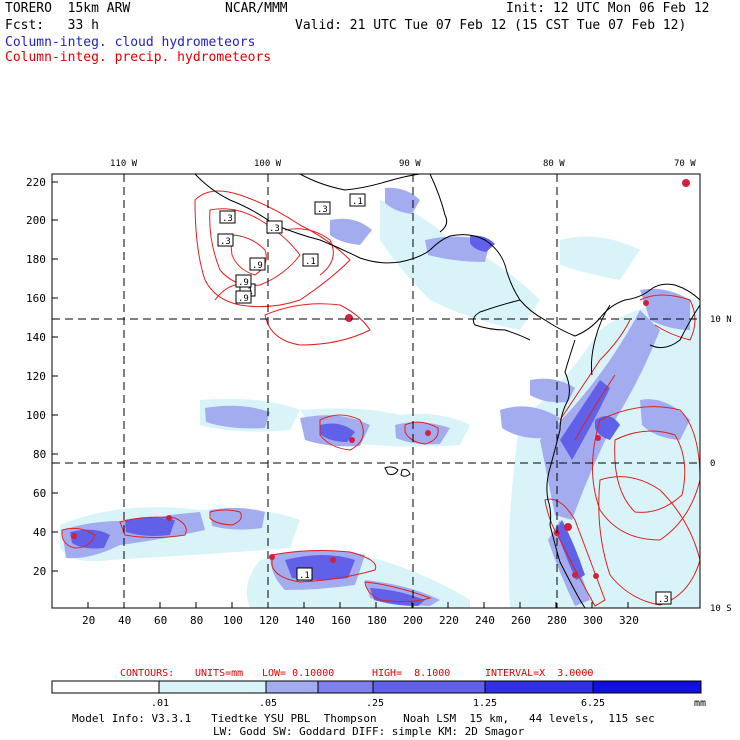 The height and width of the screenshot is (740, 740). I want to click on x-tick: 220, so click(449, 620).